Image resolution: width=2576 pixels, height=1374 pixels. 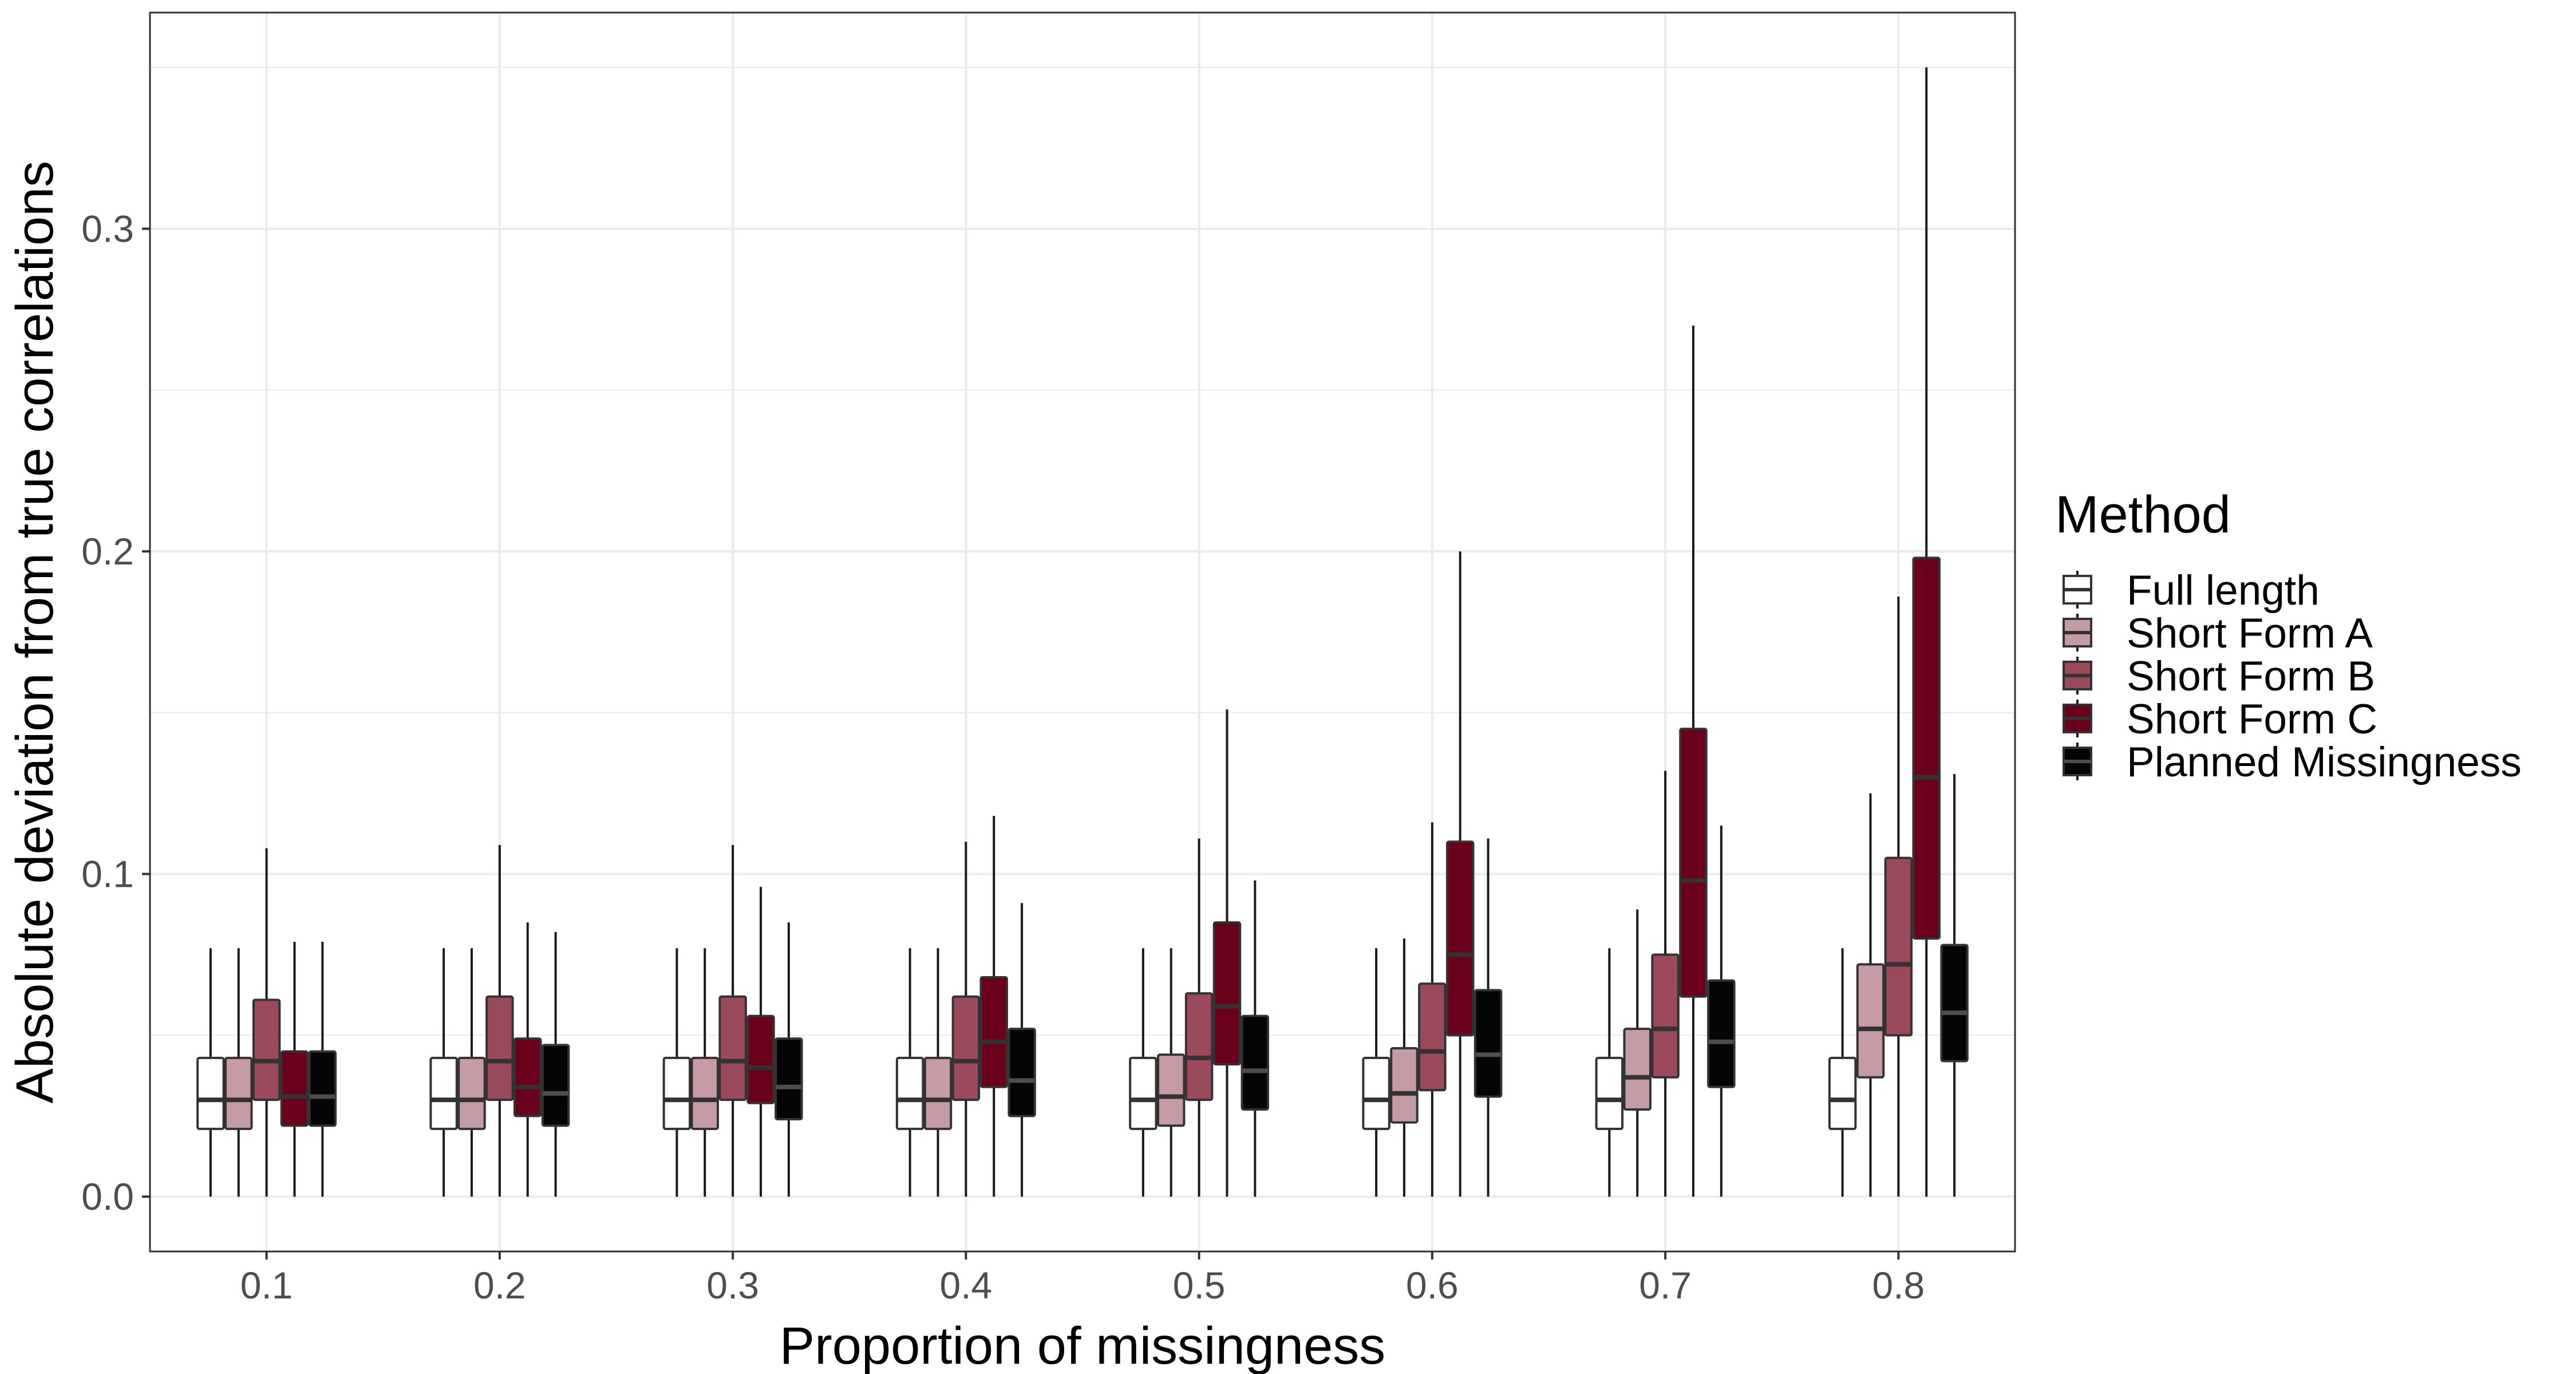 I want to click on box-short-form-c-0.6, so click(x=1460, y=874).